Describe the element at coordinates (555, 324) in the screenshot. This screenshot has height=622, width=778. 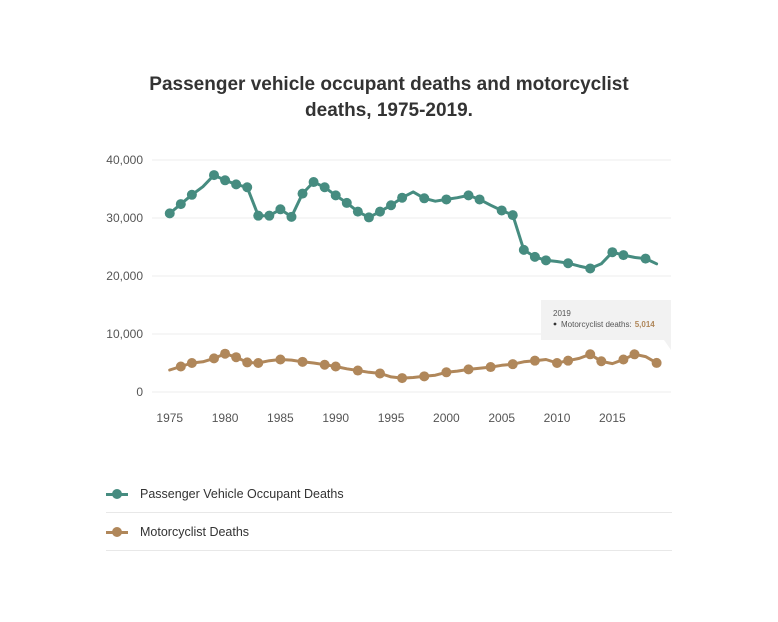
I see `tooltip-bullet` at that location.